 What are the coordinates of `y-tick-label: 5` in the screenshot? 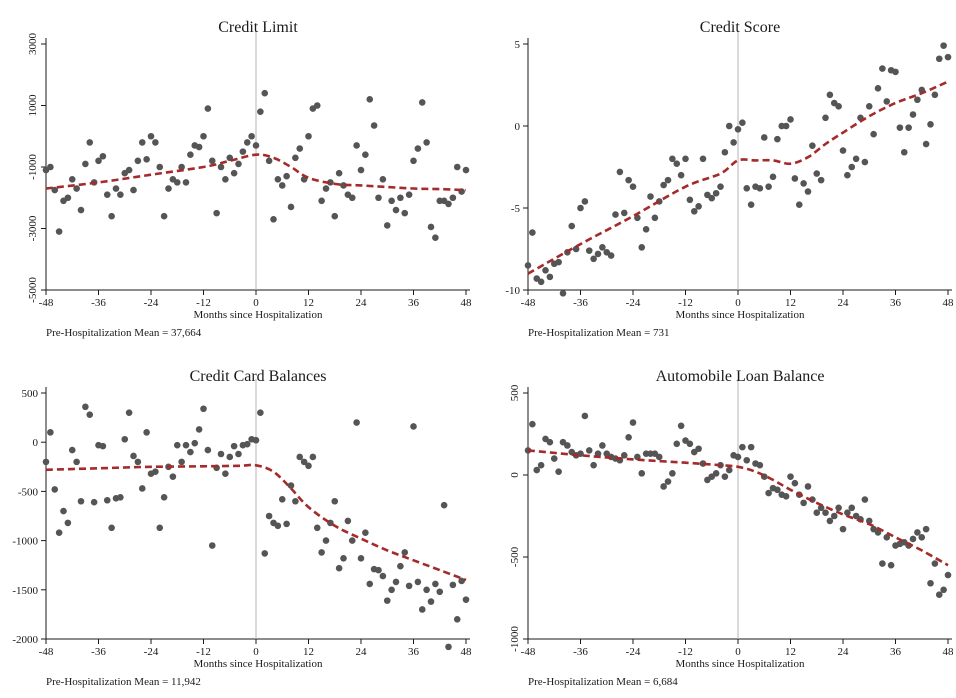 It's located at (518, 45).